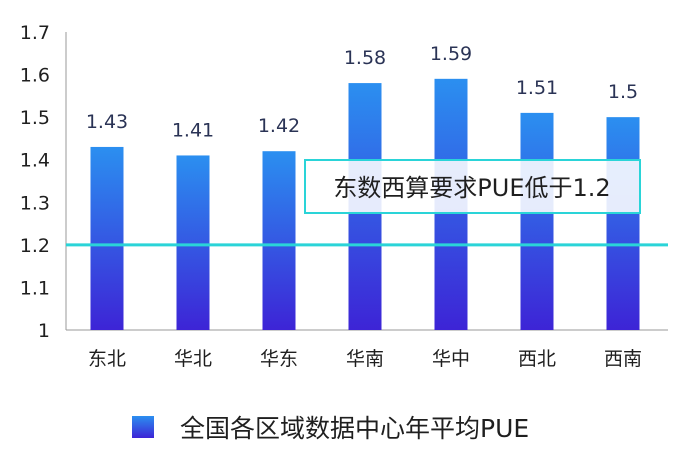  Describe the element at coordinates (35, 246) in the screenshot. I see `y-tick-label: 1.2` at that location.